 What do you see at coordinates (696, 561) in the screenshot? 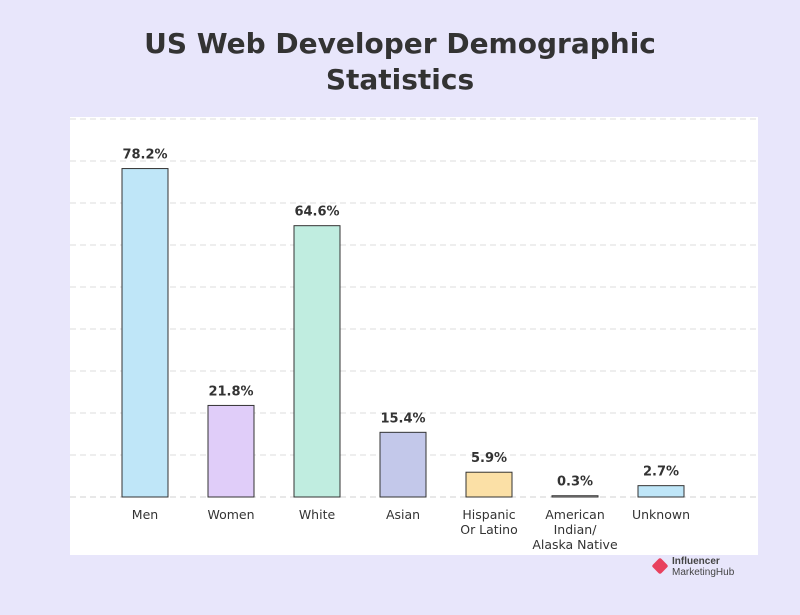
I see `logo-text-line-1: Influencer` at bounding box center [696, 561].